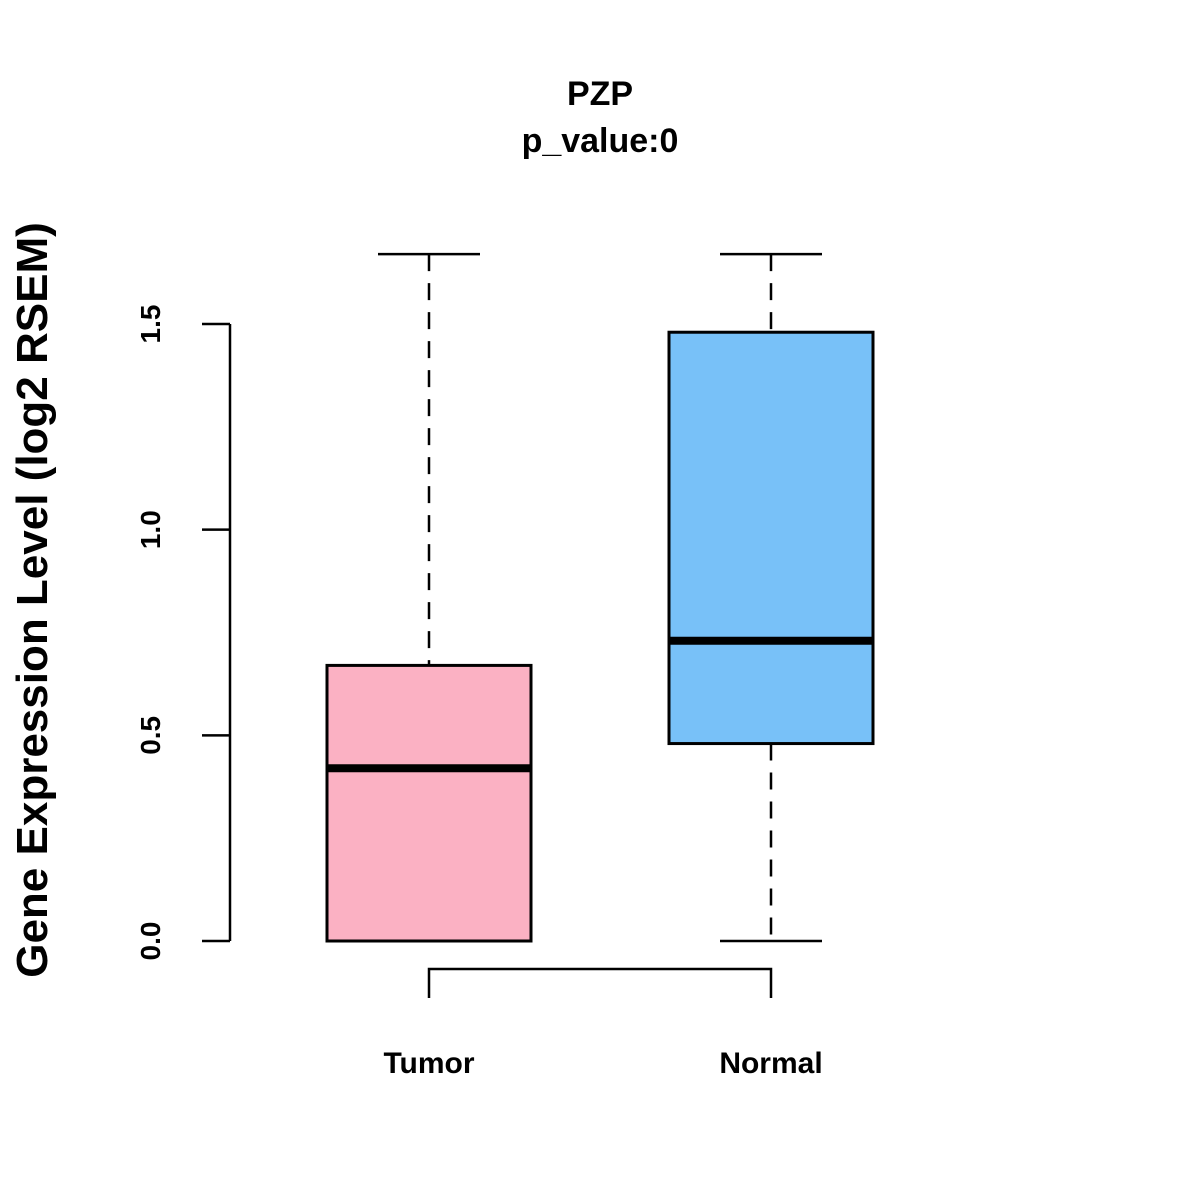 The height and width of the screenshot is (1200, 1200). I want to click on comparison-bracket, so click(600, 982).